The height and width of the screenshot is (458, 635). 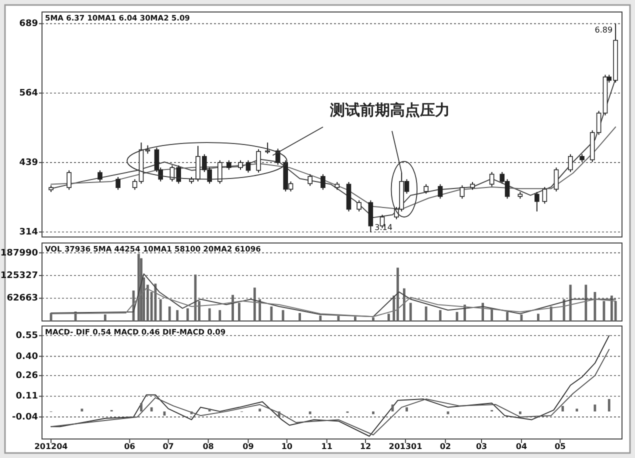 What do you see at coordinates (168, 447) in the screenshot?
I see `x-tick-label: 07` at bounding box center [168, 447].